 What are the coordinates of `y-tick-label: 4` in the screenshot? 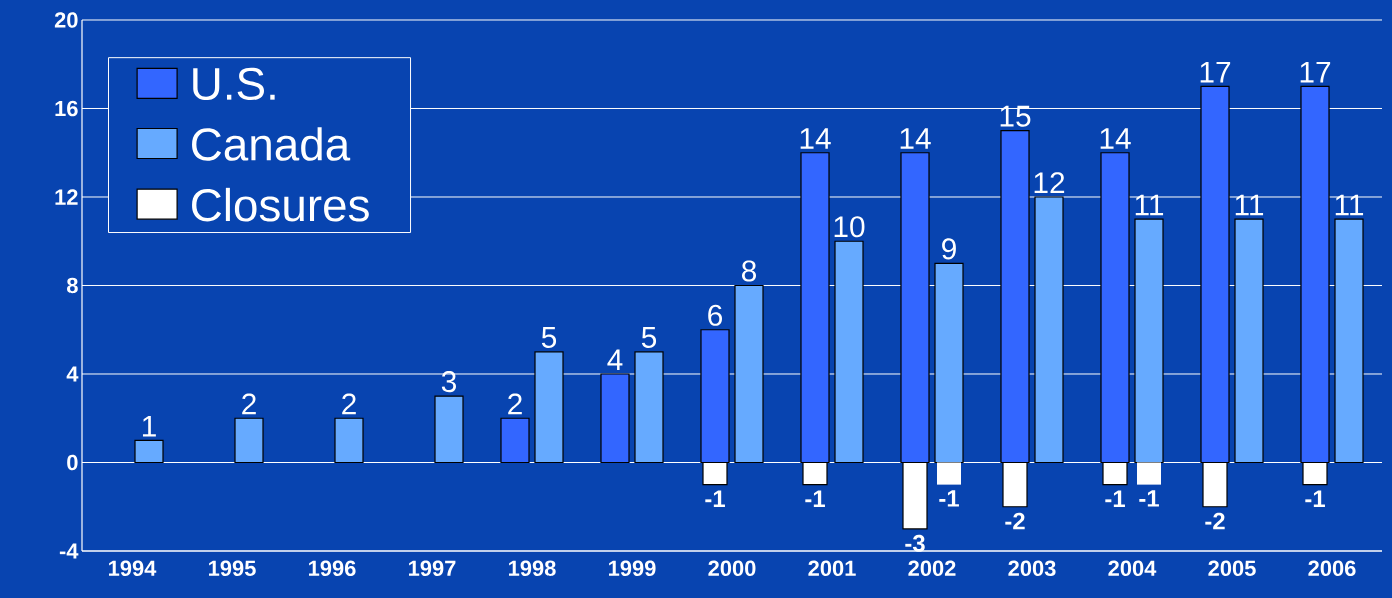 It's located at (72, 374).